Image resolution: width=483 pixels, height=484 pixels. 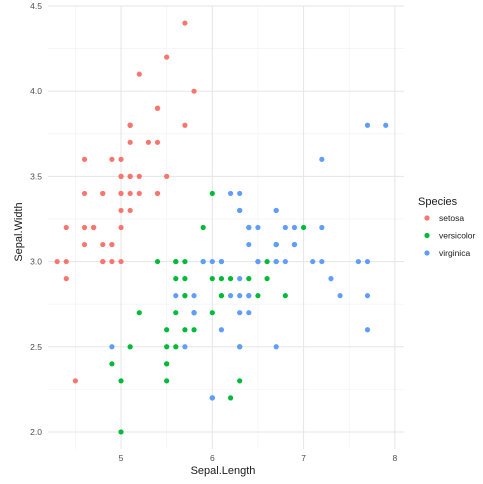 I want to click on x-tick-label: 5, so click(x=121, y=458).